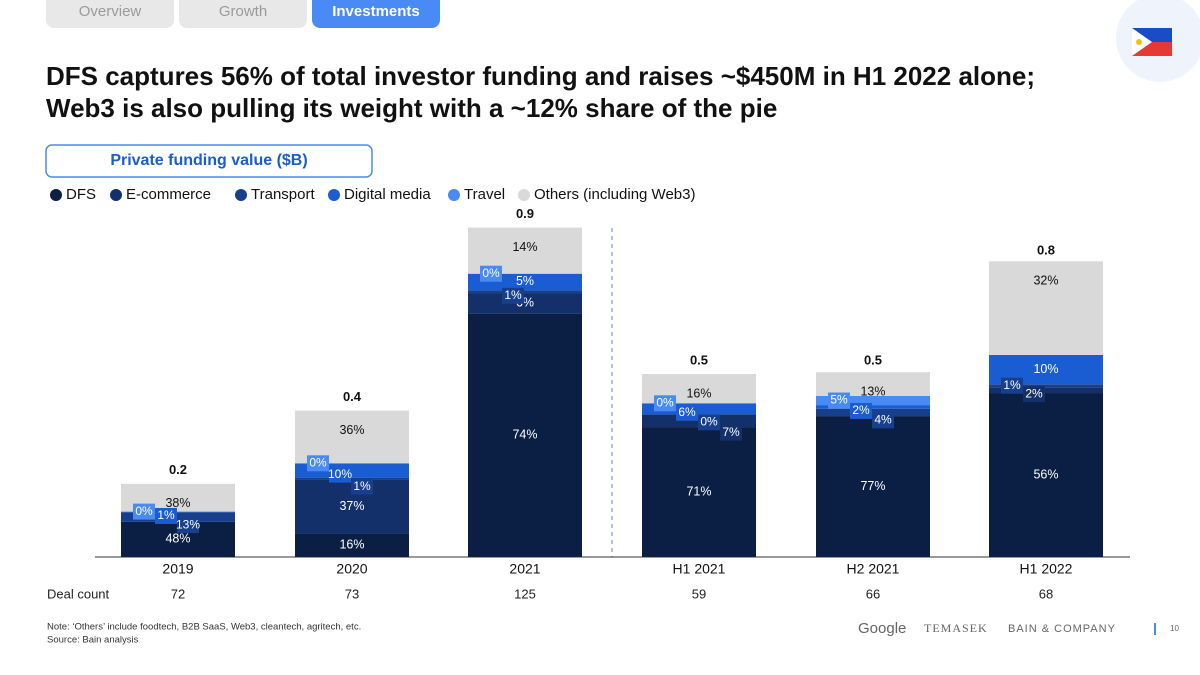 This screenshot has height=675, width=1200. What do you see at coordinates (699, 593) in the screenshot?
I see `deal-count: 59` at bounding box center [699, 593].